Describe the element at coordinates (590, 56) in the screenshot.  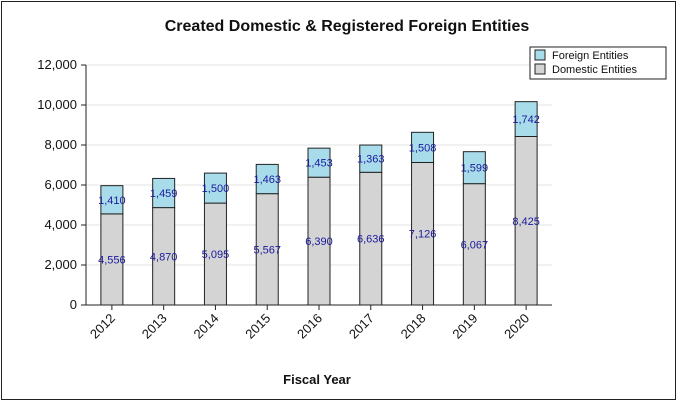
I see `legend-label-foreign: Foreign Entities` at that location.